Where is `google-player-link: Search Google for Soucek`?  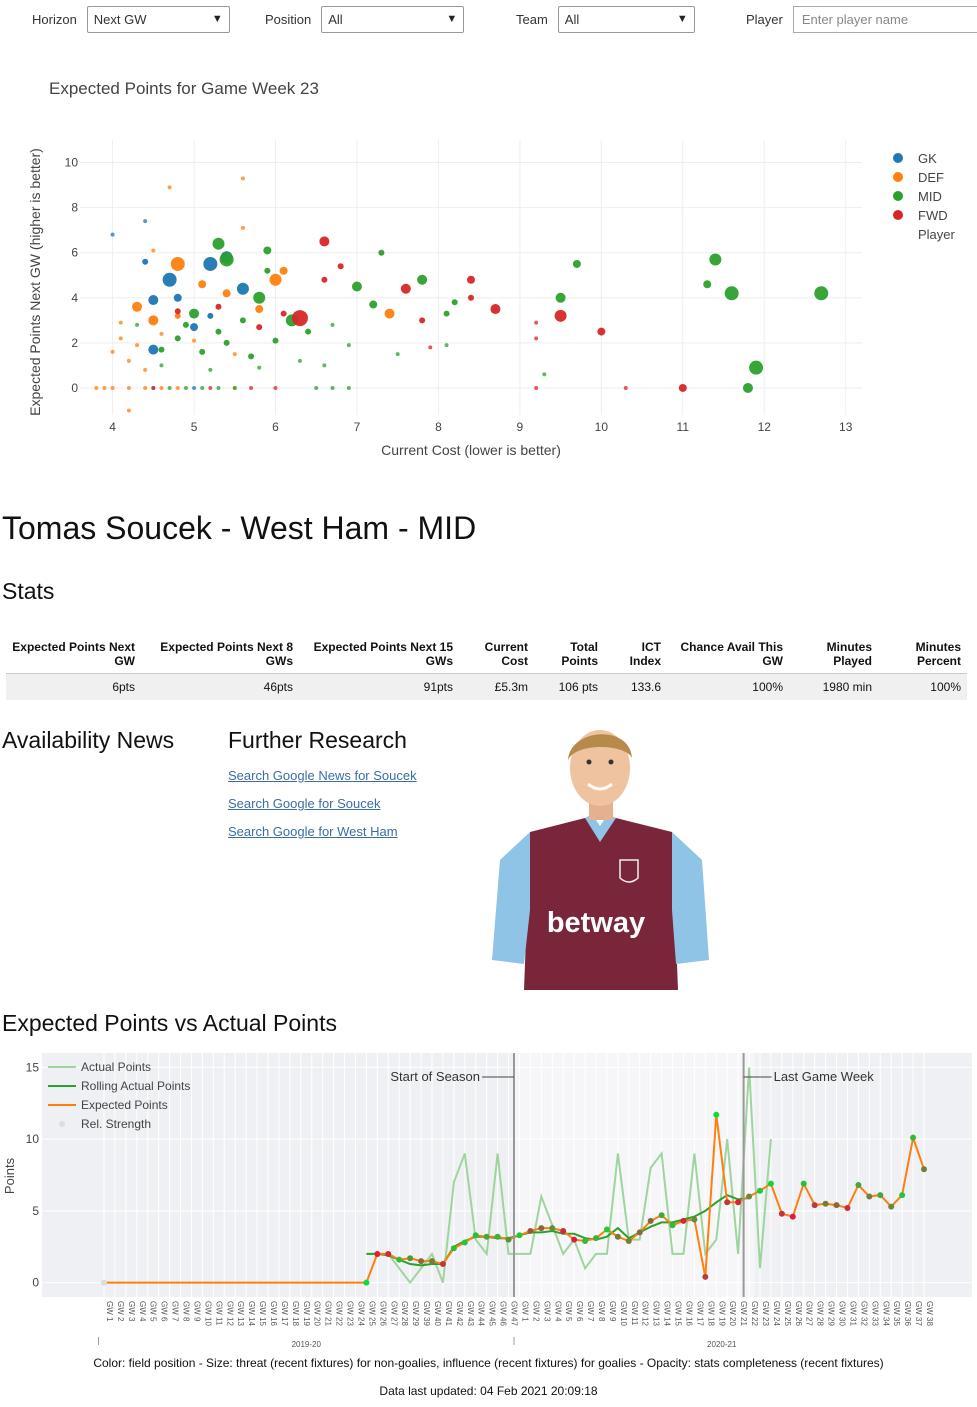 google-player-link: Search Google for Soucek is located at coordinates (304, 803).